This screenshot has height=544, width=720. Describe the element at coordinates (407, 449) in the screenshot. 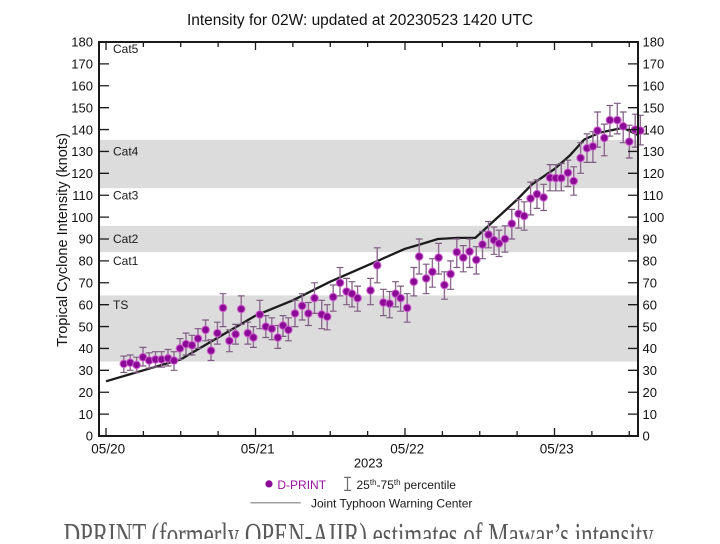

I see `svg-text: 05/22` at that location.